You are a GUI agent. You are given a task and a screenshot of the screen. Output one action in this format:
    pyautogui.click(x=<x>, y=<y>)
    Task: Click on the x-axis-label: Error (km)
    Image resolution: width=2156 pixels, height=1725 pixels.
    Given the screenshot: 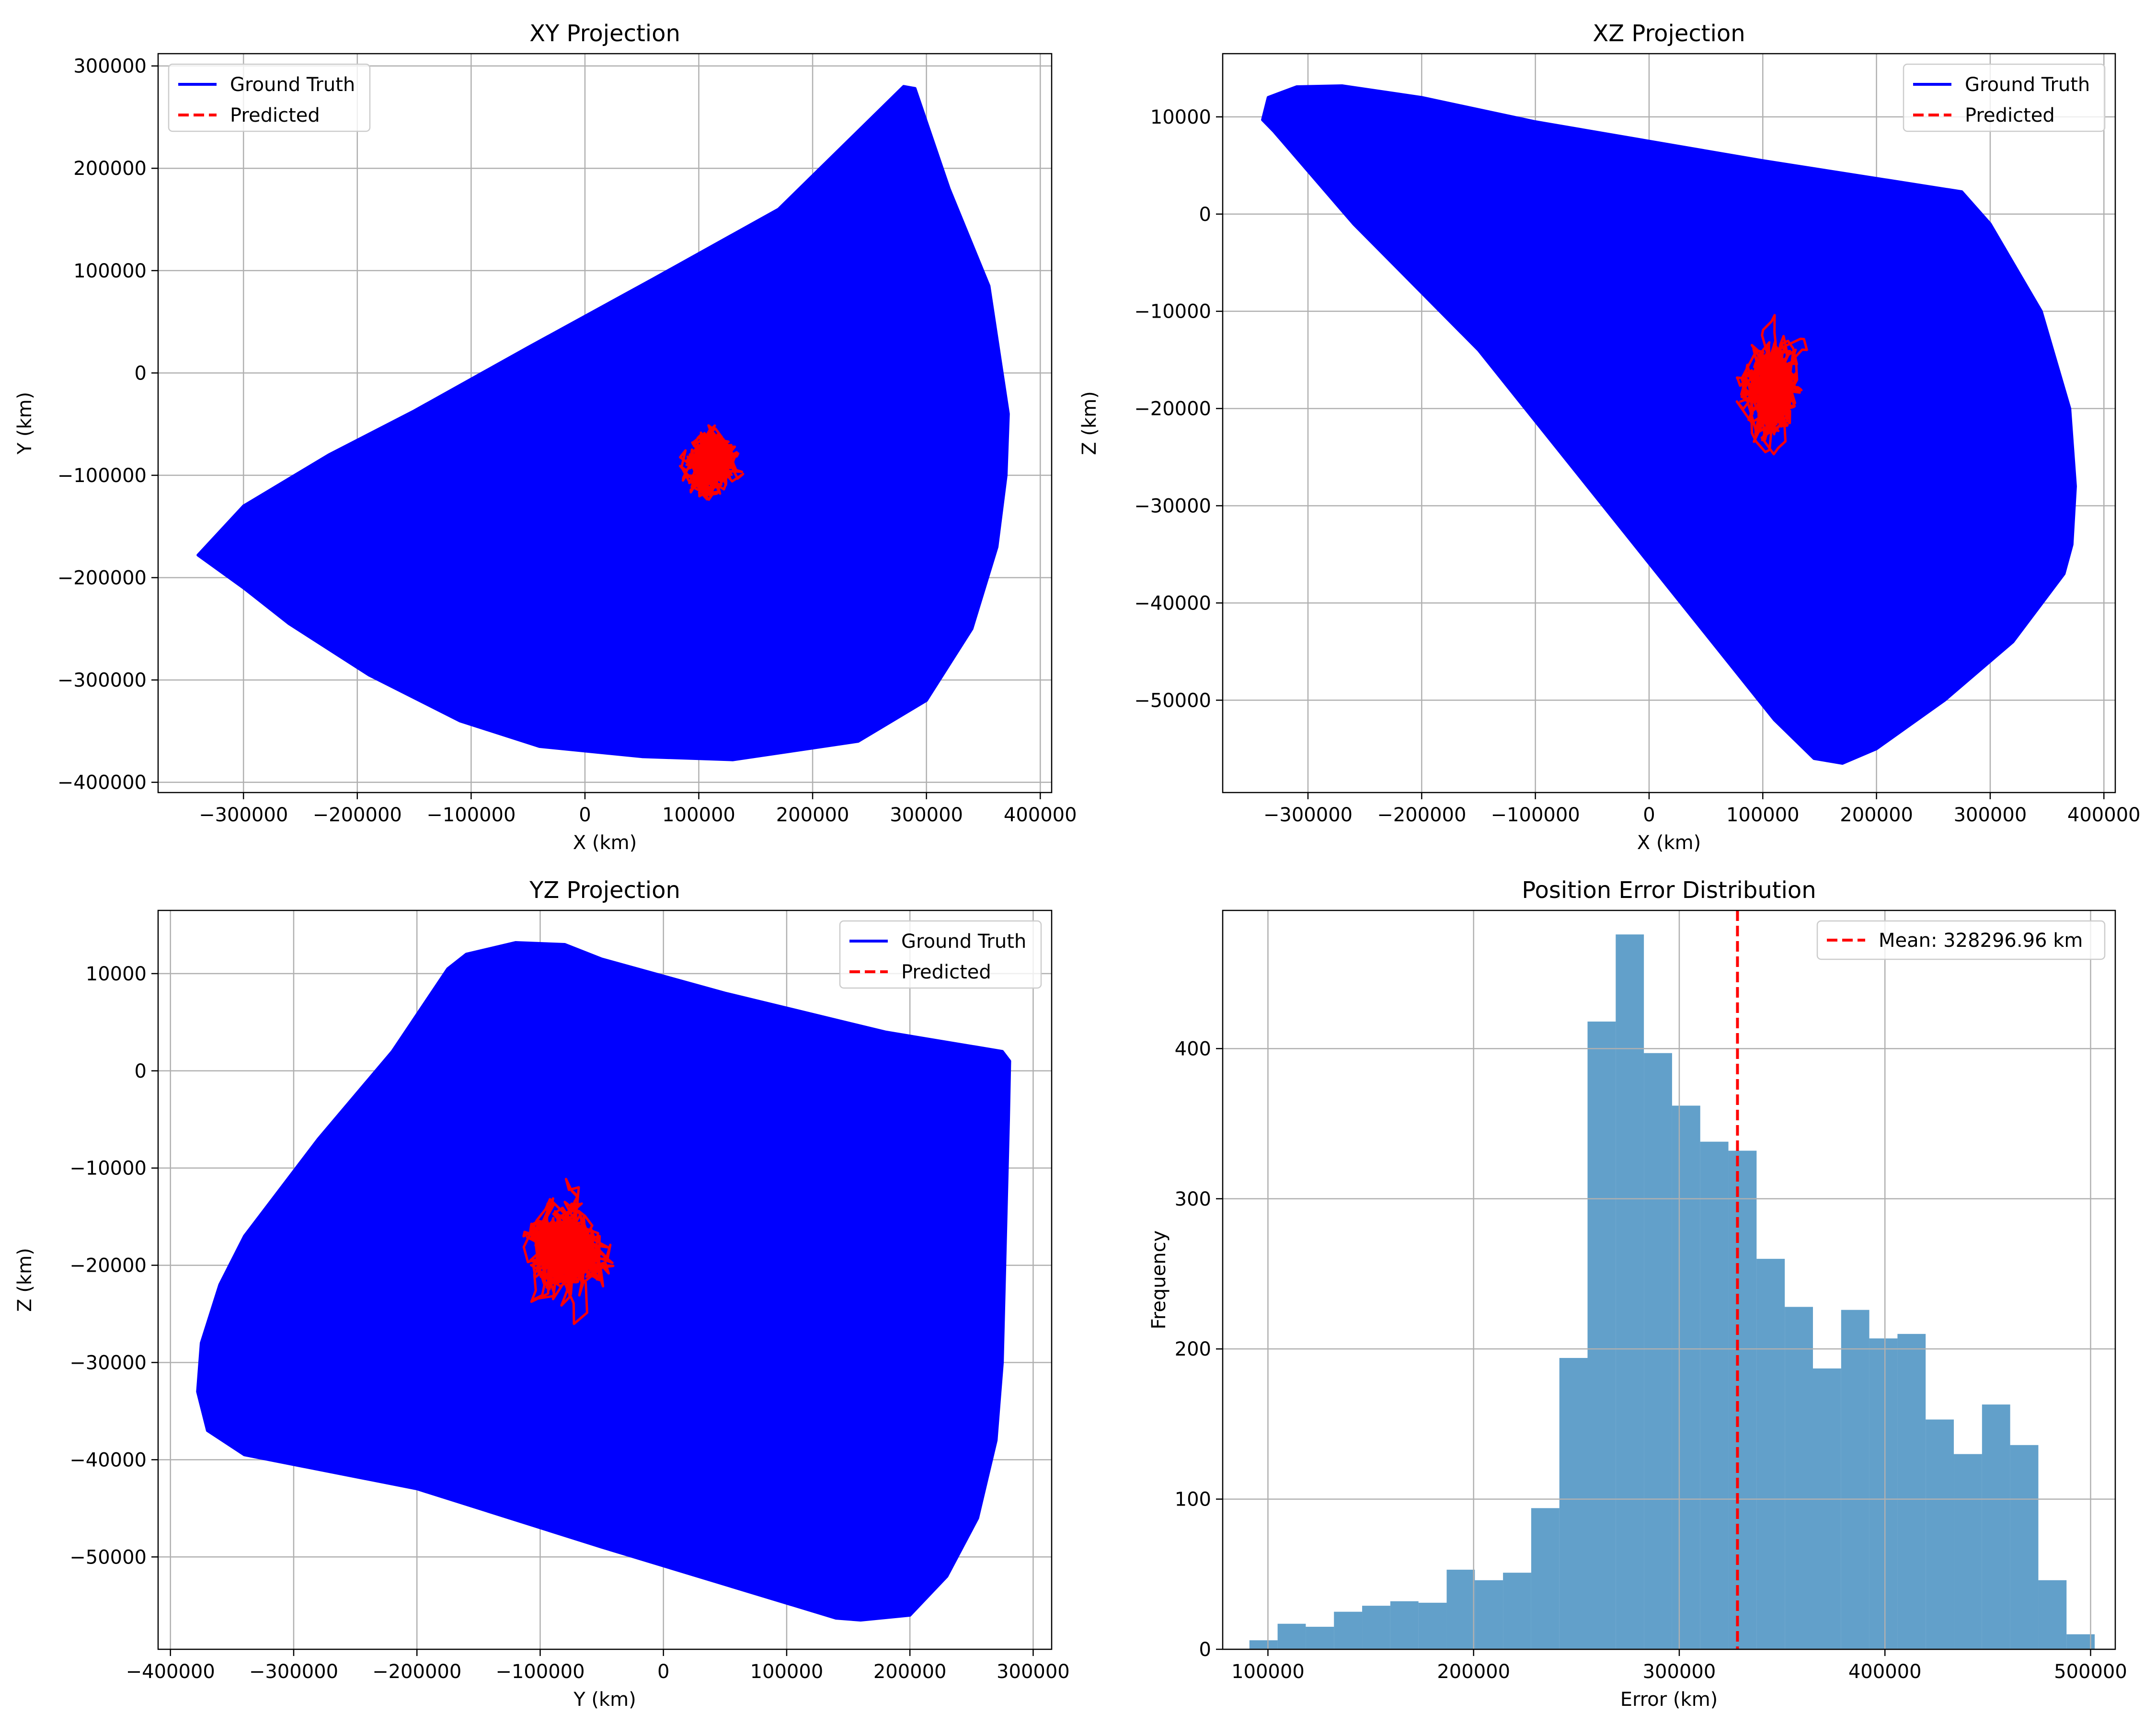 What is the action you would take?
    pyautogui.click(x=1669, y=1700)
    